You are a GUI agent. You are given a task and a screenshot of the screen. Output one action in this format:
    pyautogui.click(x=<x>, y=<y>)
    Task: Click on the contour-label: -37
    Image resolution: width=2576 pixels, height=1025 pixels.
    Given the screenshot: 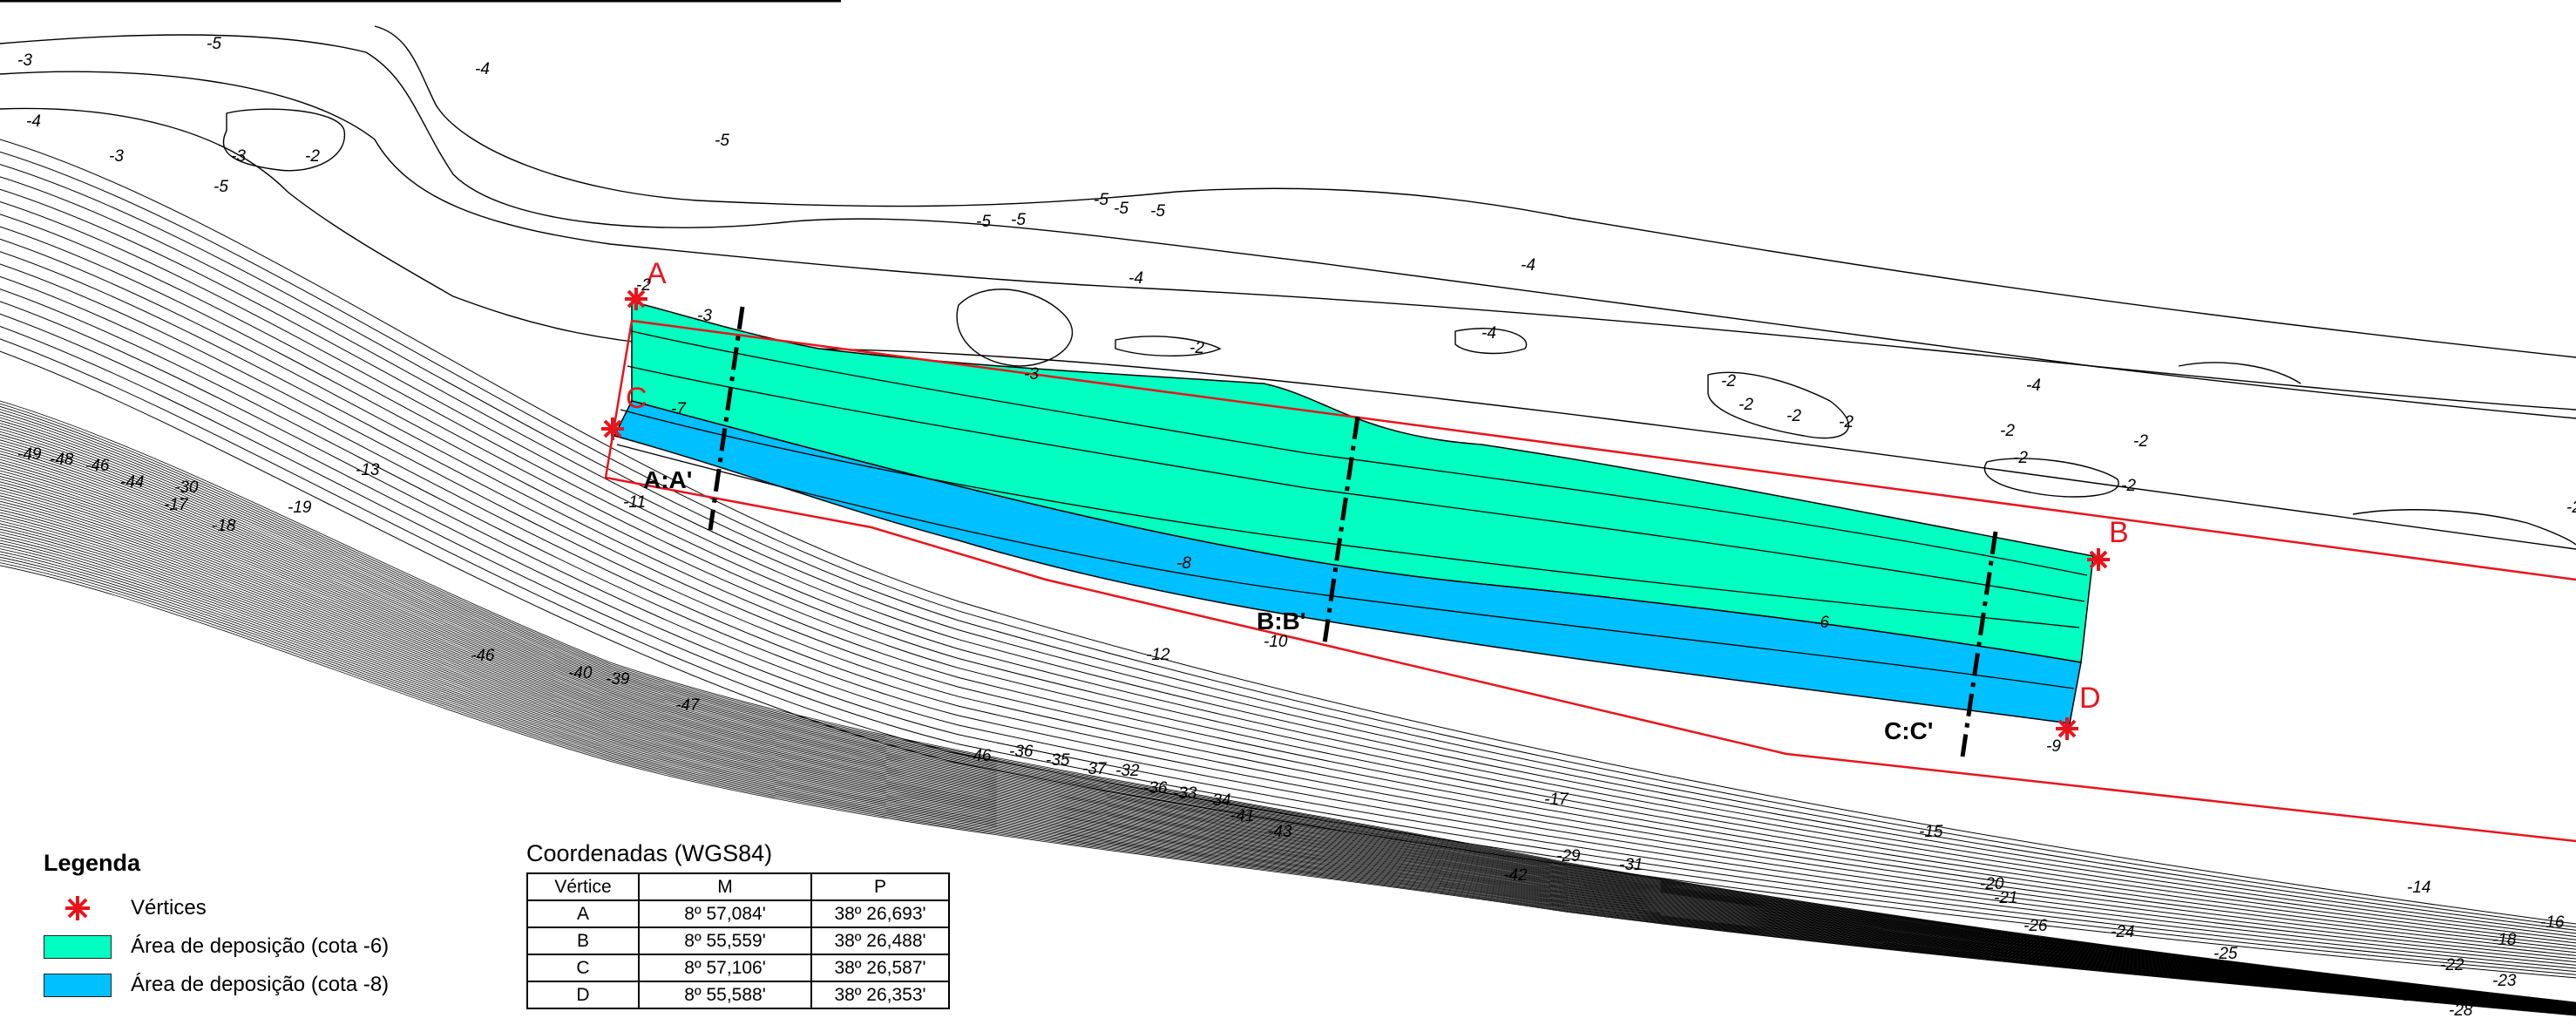 What is the action you would take?
    pyautogui.click(x=1095, y=769)
    